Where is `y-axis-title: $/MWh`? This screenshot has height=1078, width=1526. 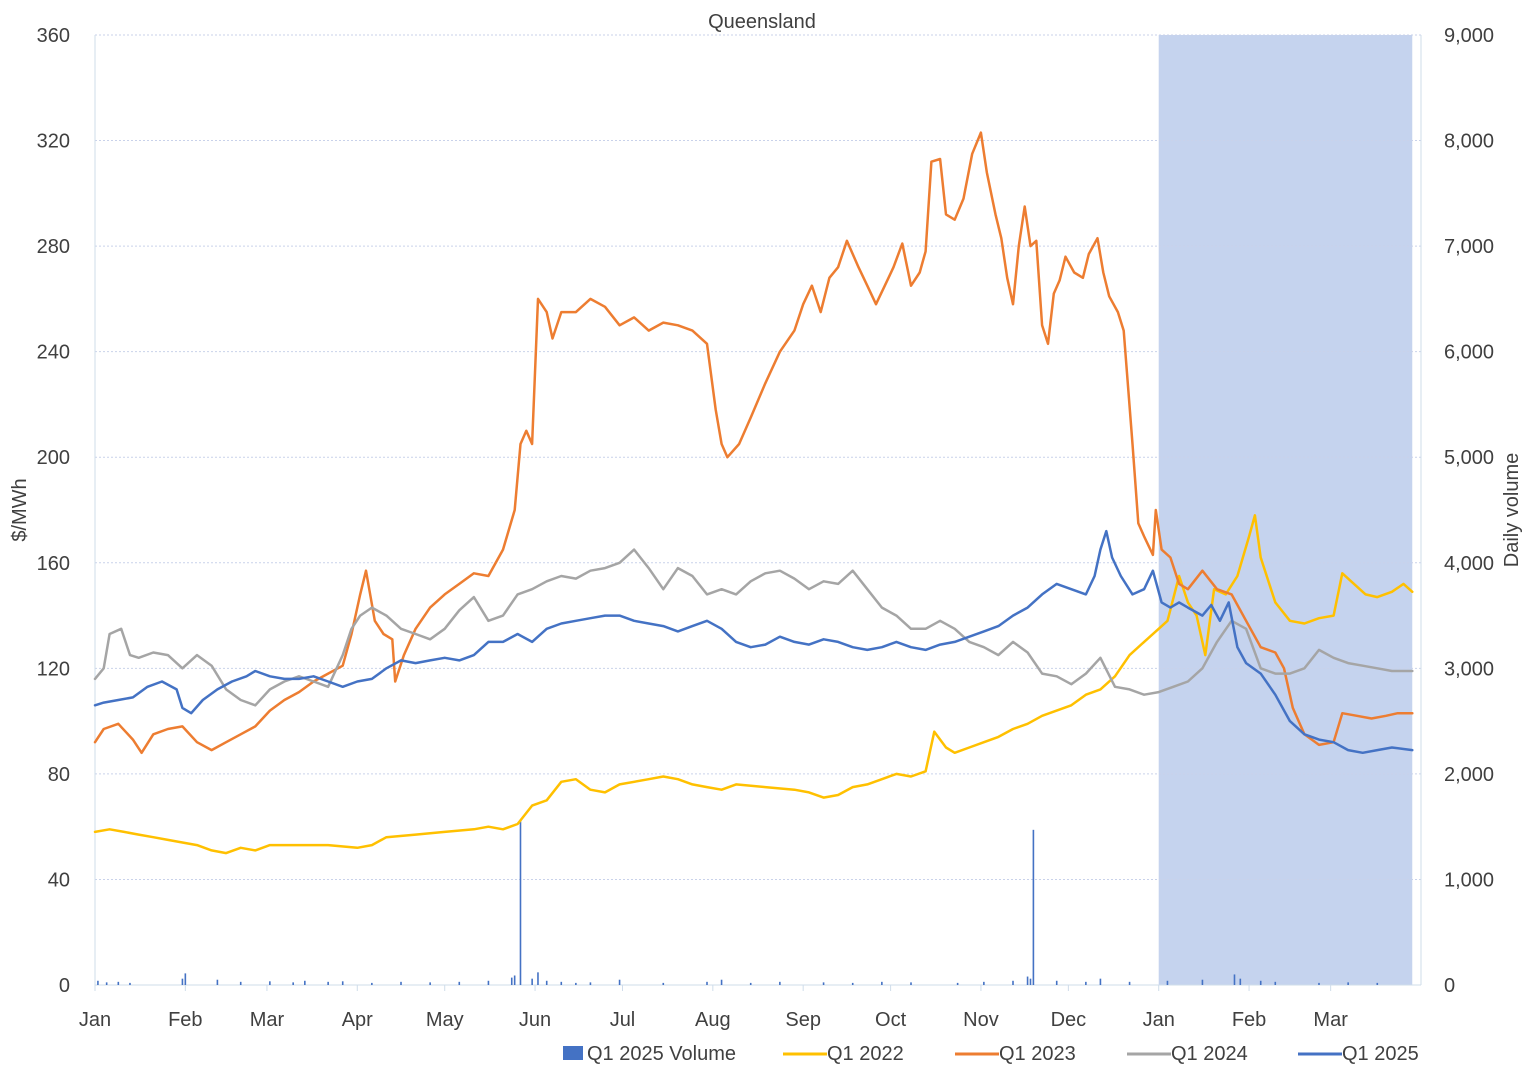 y-axis-title: $/MWh is located at coordinates (20, 509).